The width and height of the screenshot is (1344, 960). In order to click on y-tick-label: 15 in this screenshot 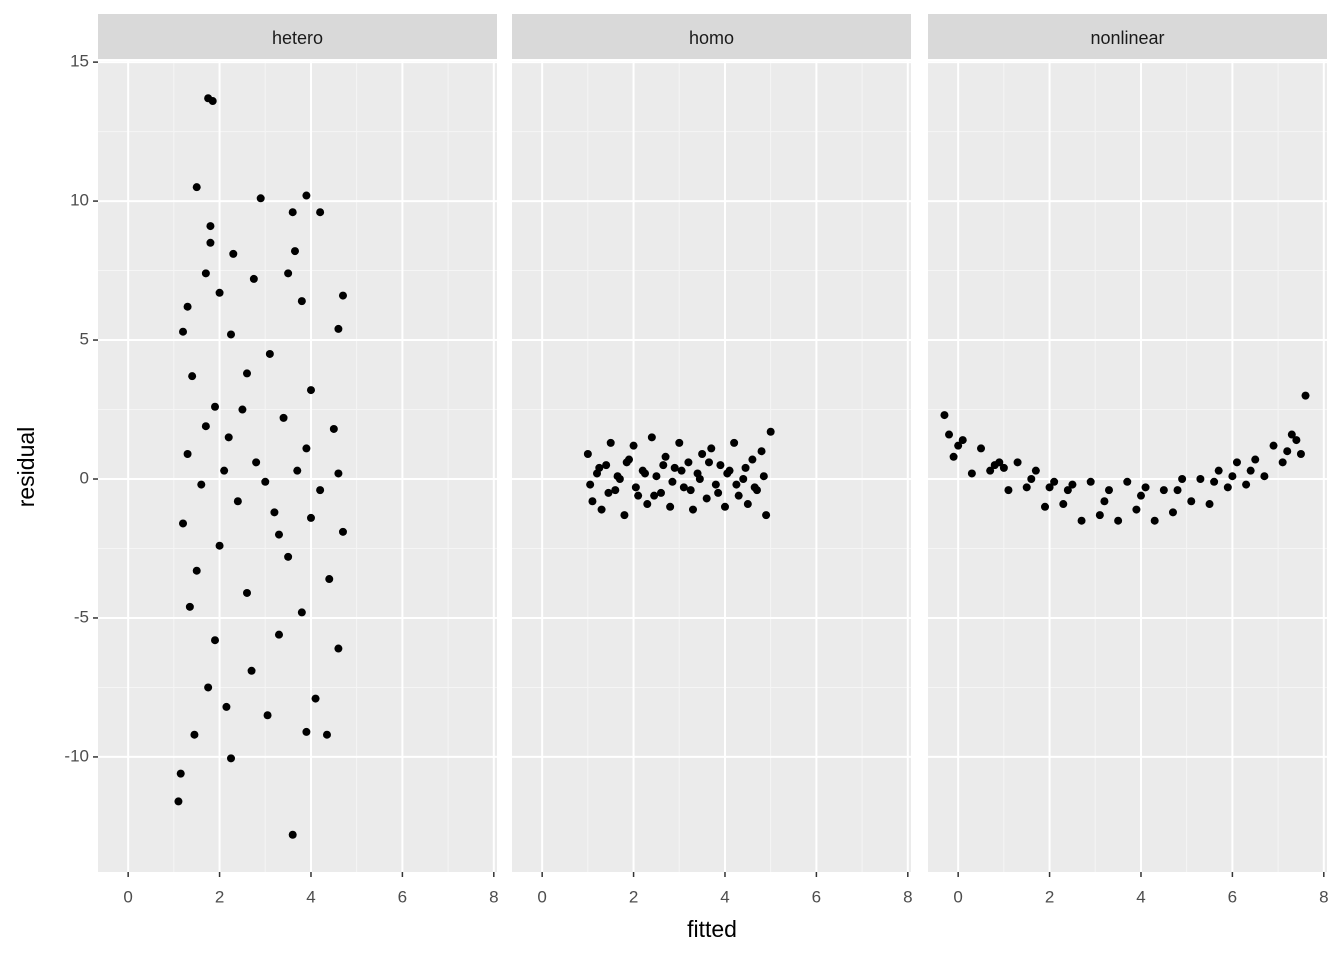, I will do `click(79, 61)`.